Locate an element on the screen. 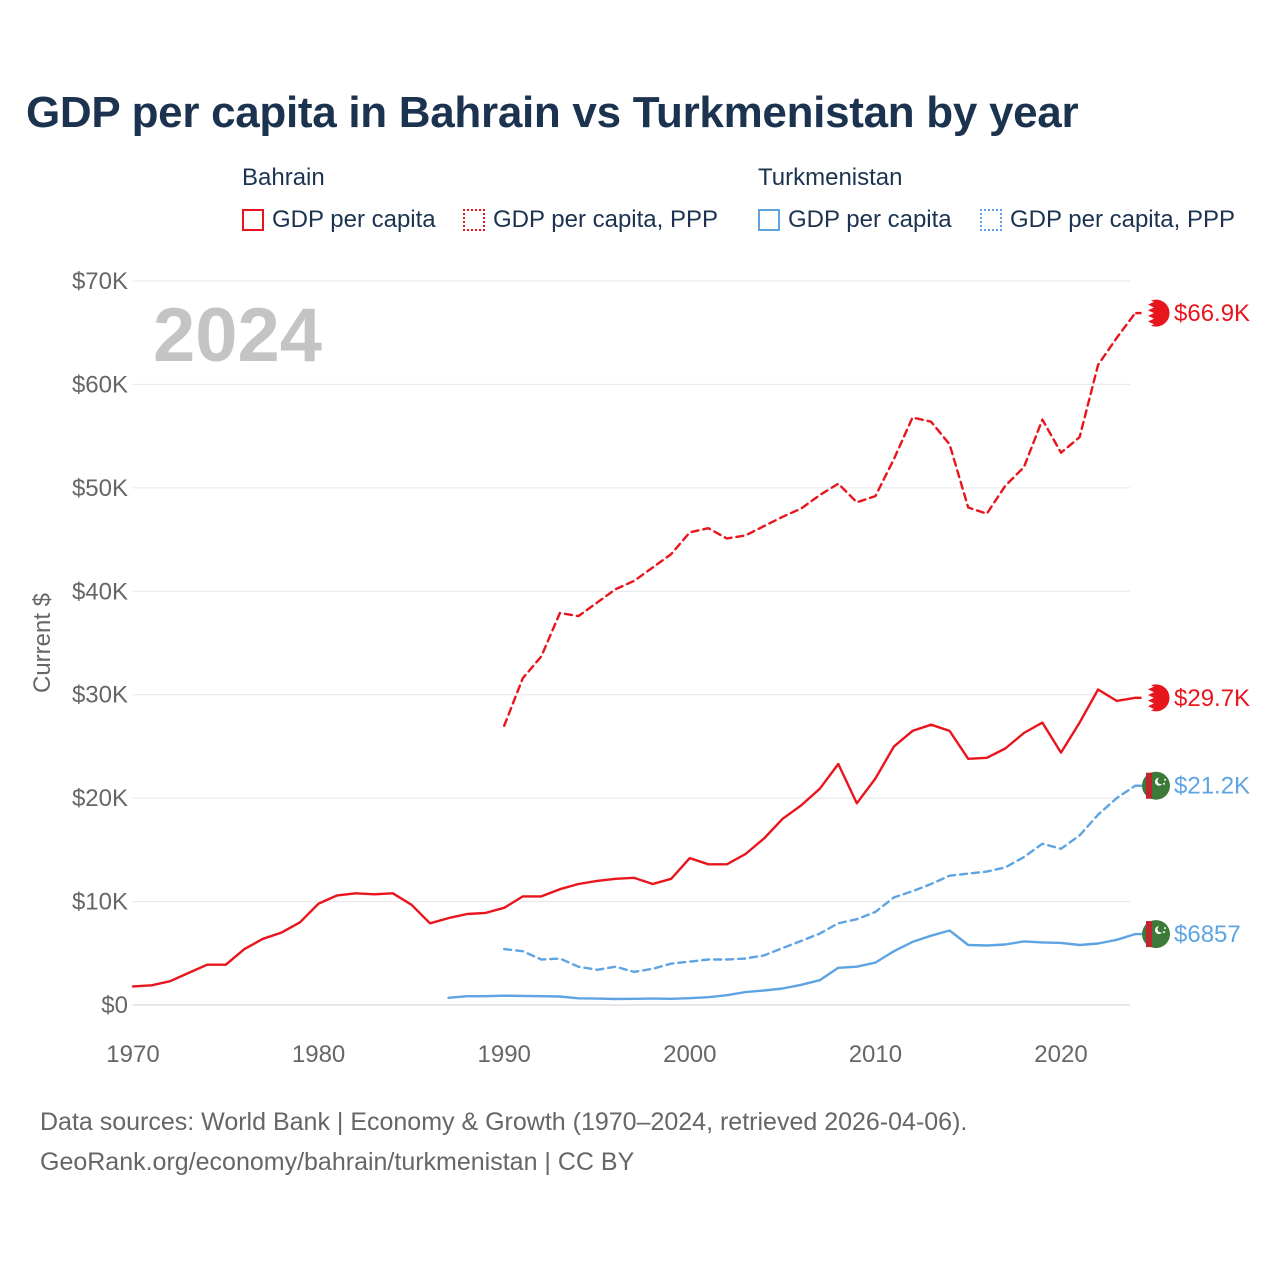  legend-swatch-solid-blue is located at coordinates (769, 220).